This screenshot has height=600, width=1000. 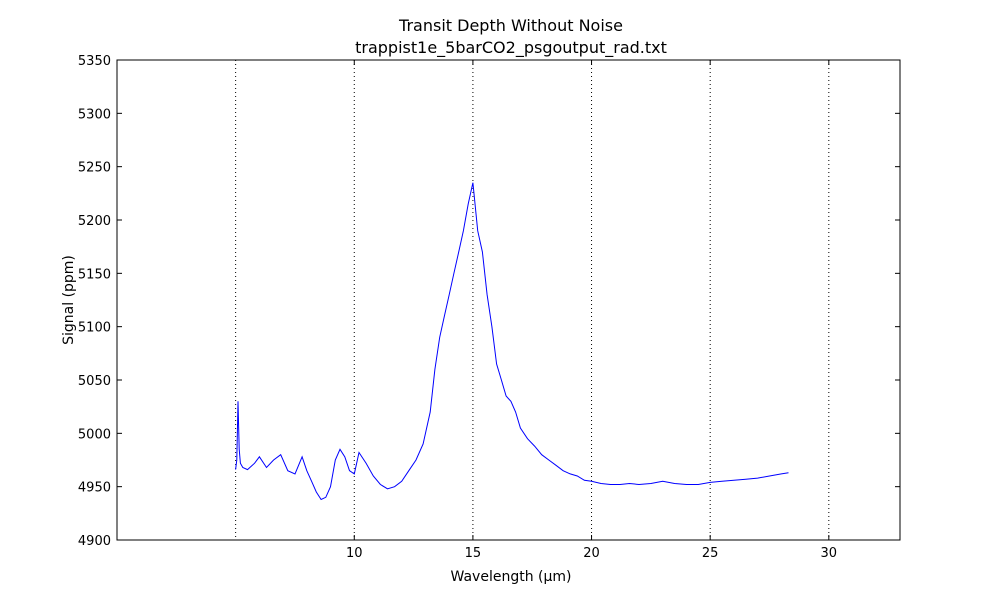 What do you see at coordinates (591, 553) in the screenshot?
I see `x-tick-label: 20` at bounding box center [591, 553].